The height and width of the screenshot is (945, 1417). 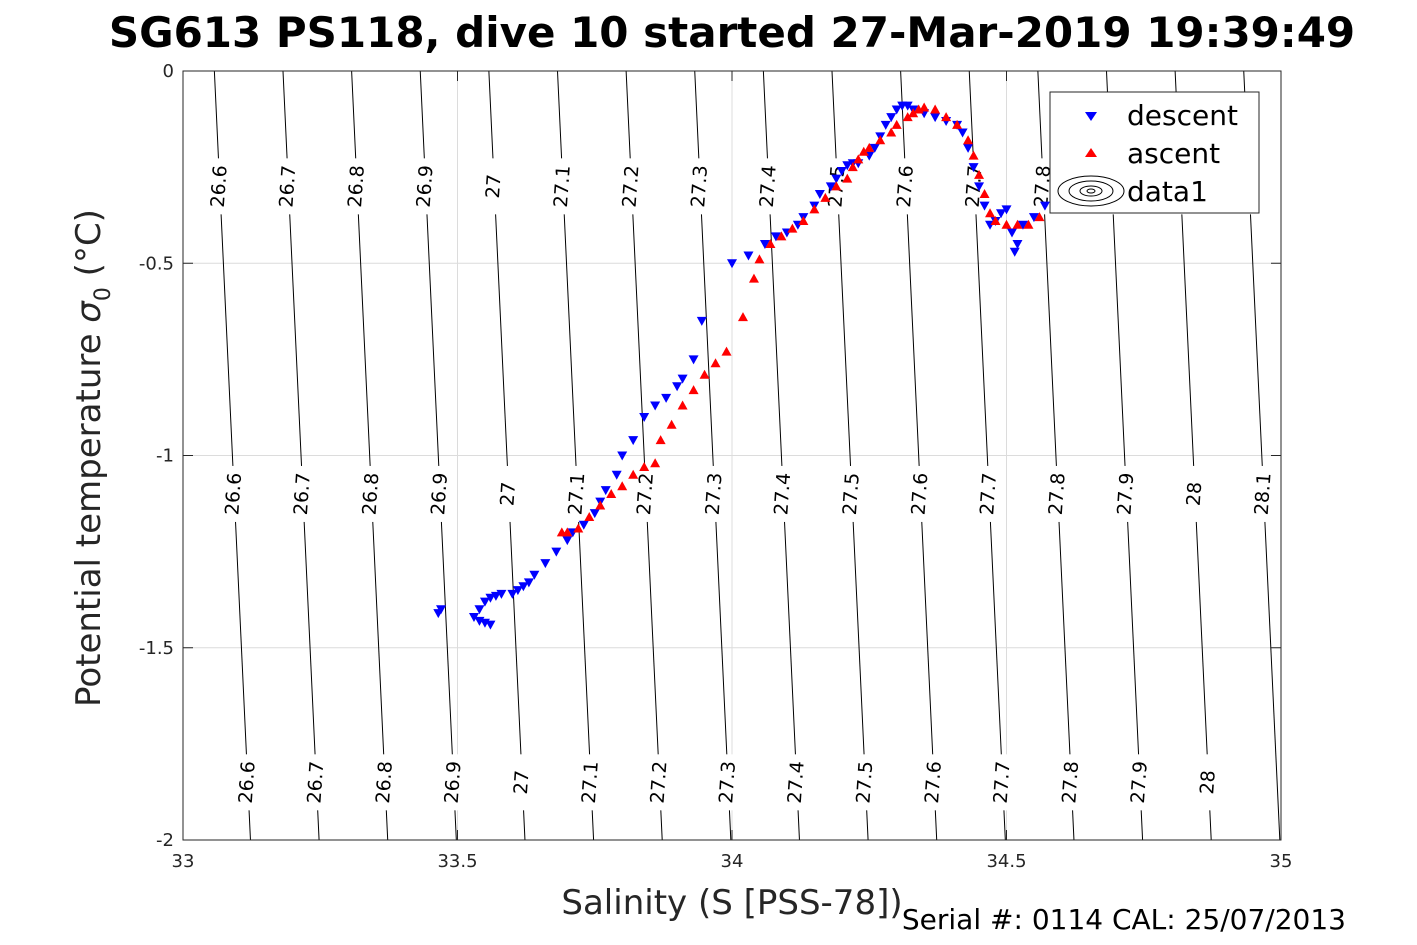 What do you see at coordinates (165, 840) in the screenshot?
I see `y-tick-label: -2` at bounding box center [165, 840].